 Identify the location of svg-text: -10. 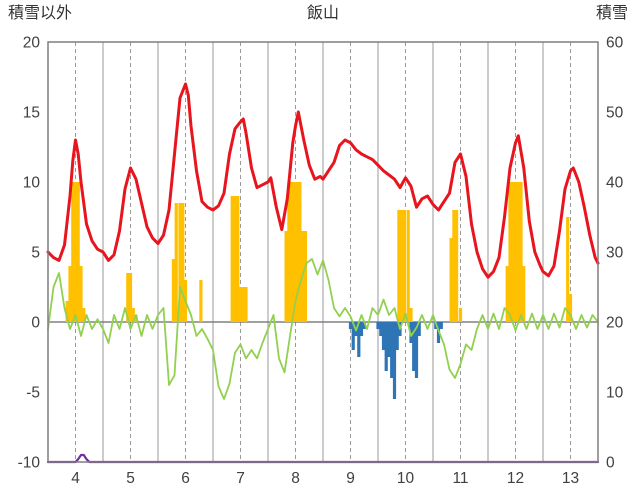
(29, 463).